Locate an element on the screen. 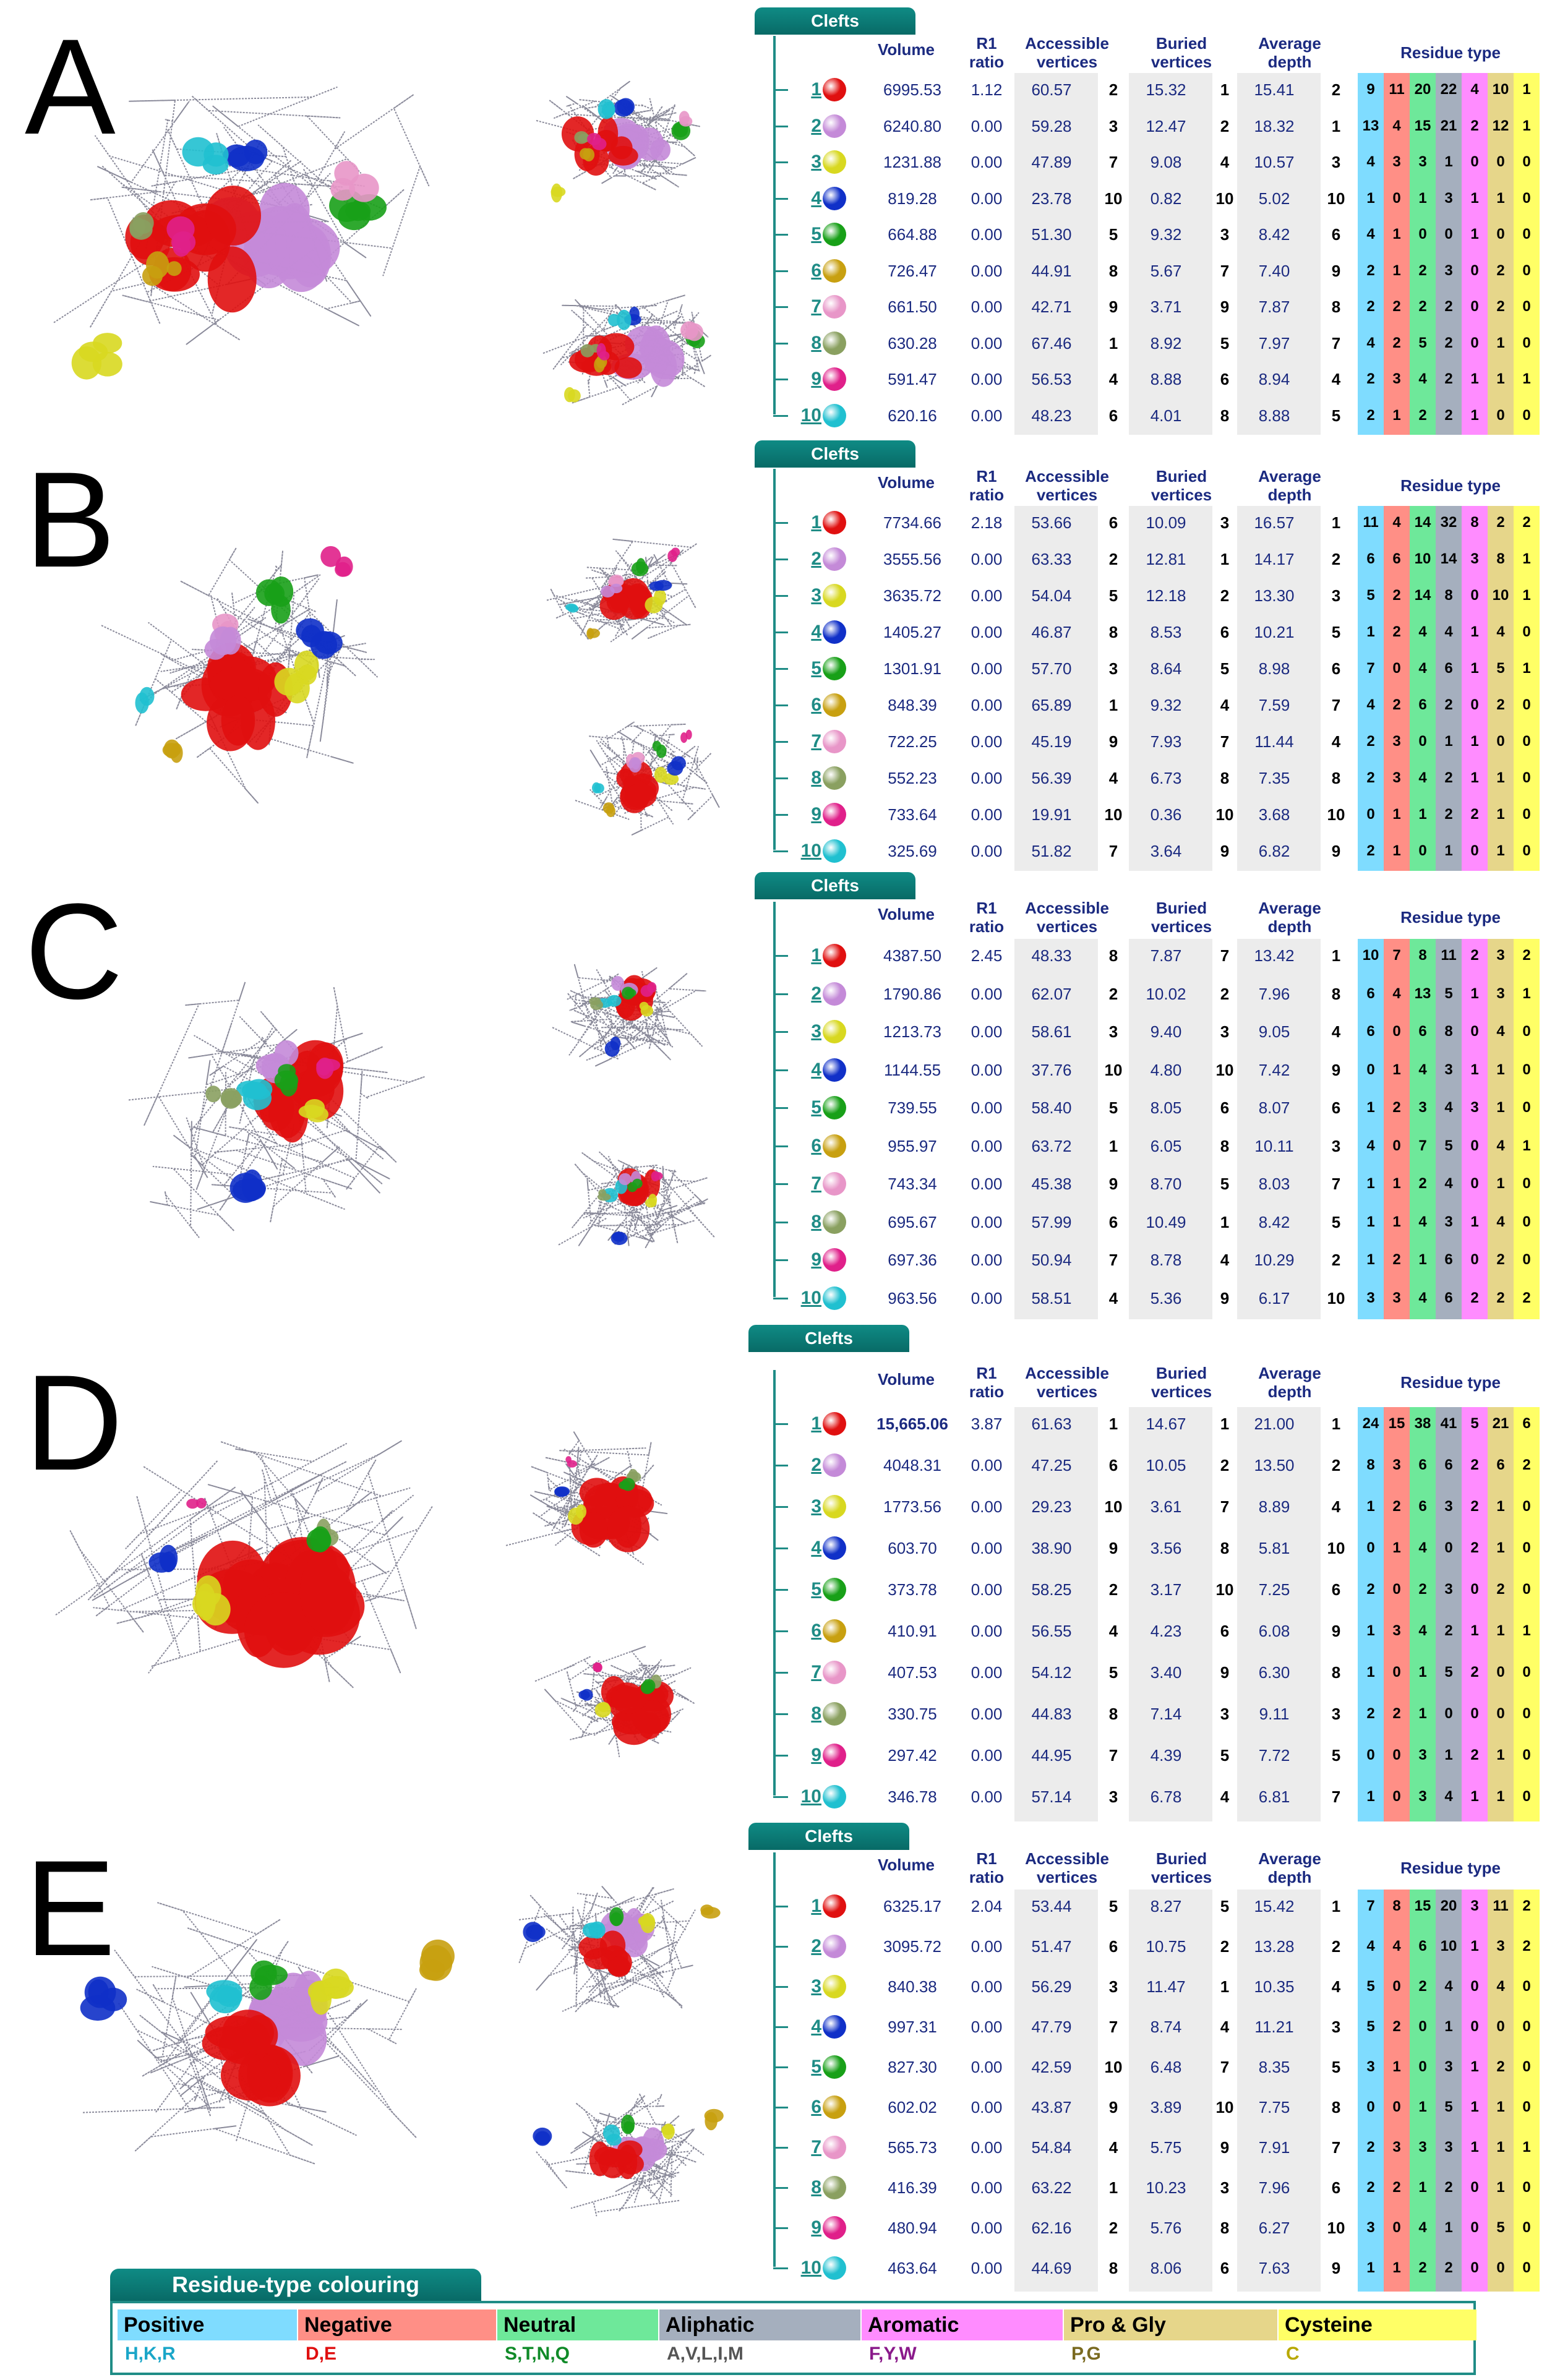 This screenshot has height=2380, width=1560. cleft-row: 10 463.64 0.00 44.69 8 8.06 6 7.63 9 1 1 2 2 0 0 0 is located at coordinates (780, 2268).